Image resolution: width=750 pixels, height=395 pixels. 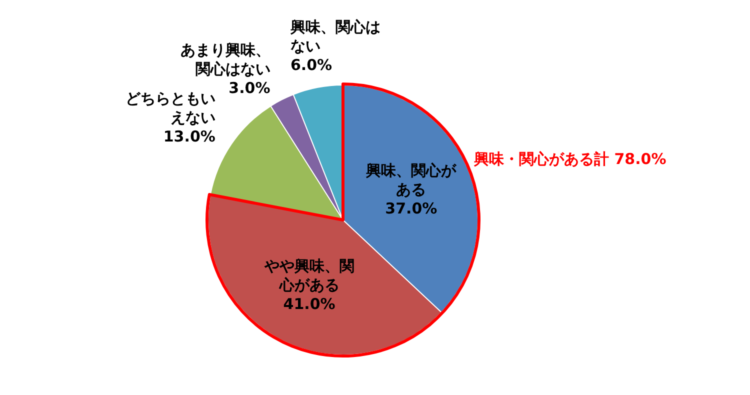 What do you see at coordinates (225, 59) in the screenshot?
I see `slice-label: あまり興味、関心はない` at bounding box center [225, 59].